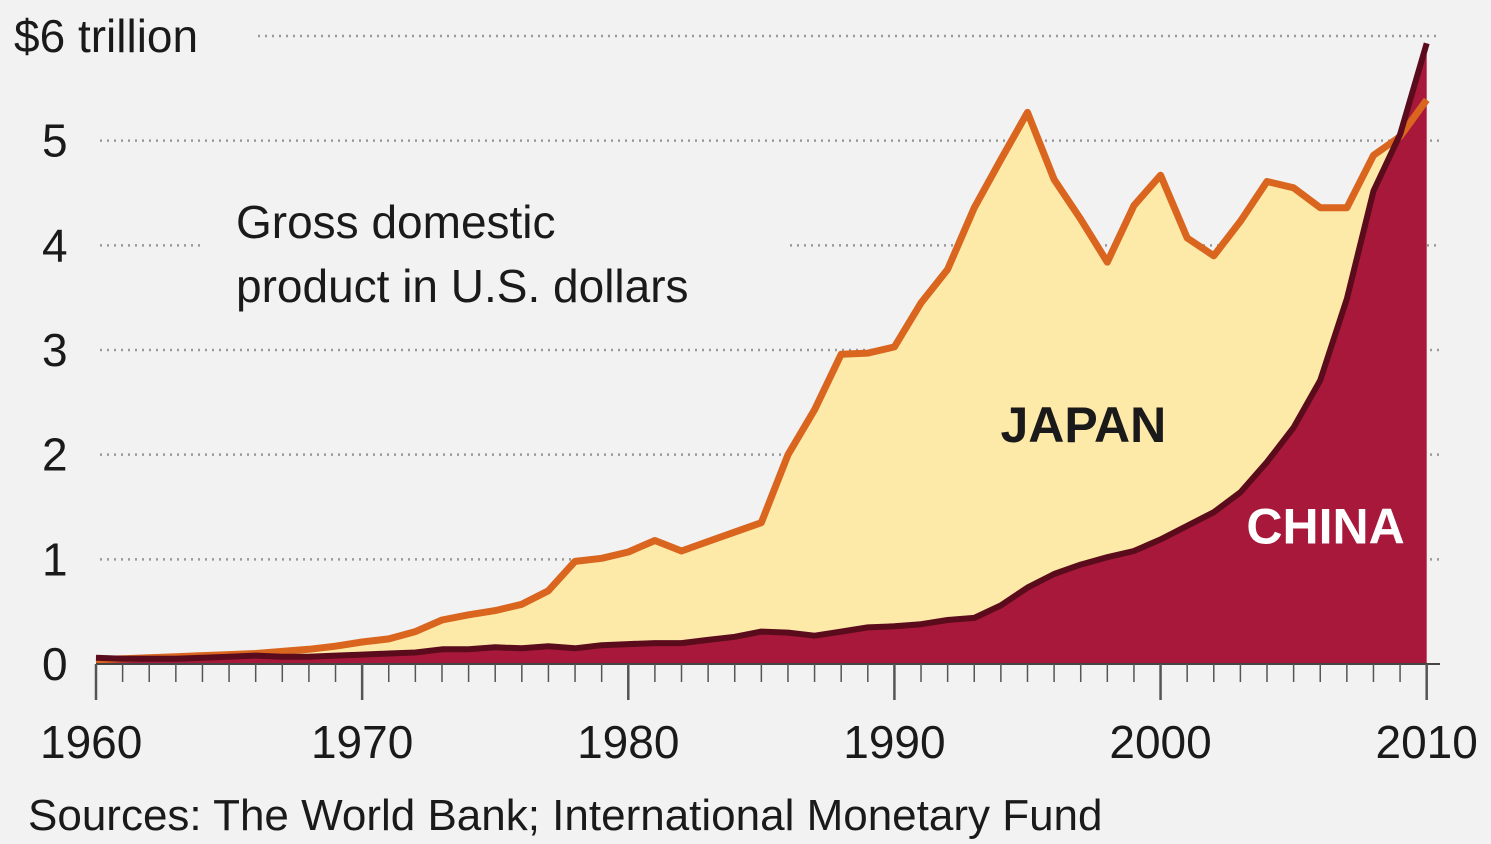  What do you see at coordinates (396, 222) in the screenshot?
I see `chart-subtitle-line-1: Gross domestic` at bounding box center [396, 222].